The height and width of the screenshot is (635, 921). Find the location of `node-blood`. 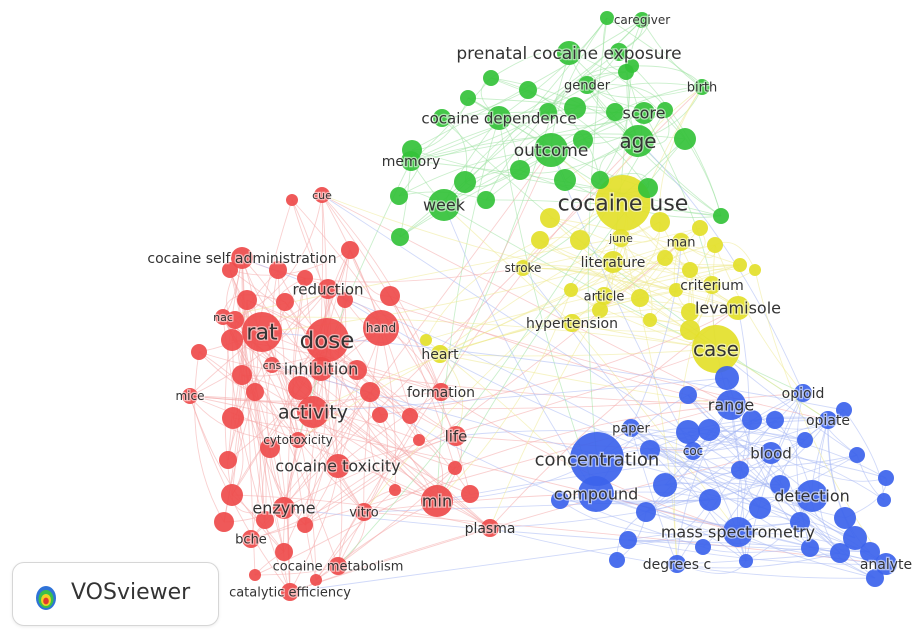

node-blood is located at coordinates (771, 453).